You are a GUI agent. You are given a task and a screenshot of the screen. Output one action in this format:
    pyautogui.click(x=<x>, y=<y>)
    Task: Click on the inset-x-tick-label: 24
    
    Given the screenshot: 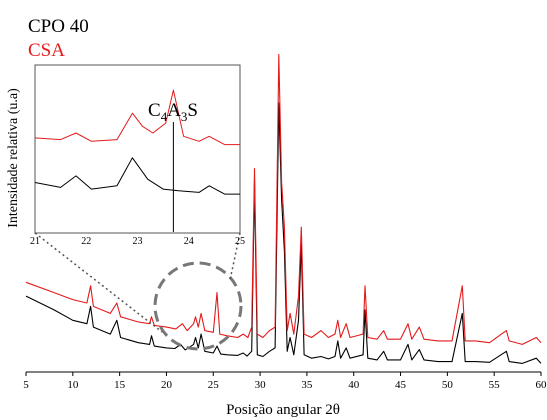 What is the action you would take?
    pyautogui.click(x=189, y=241)
    